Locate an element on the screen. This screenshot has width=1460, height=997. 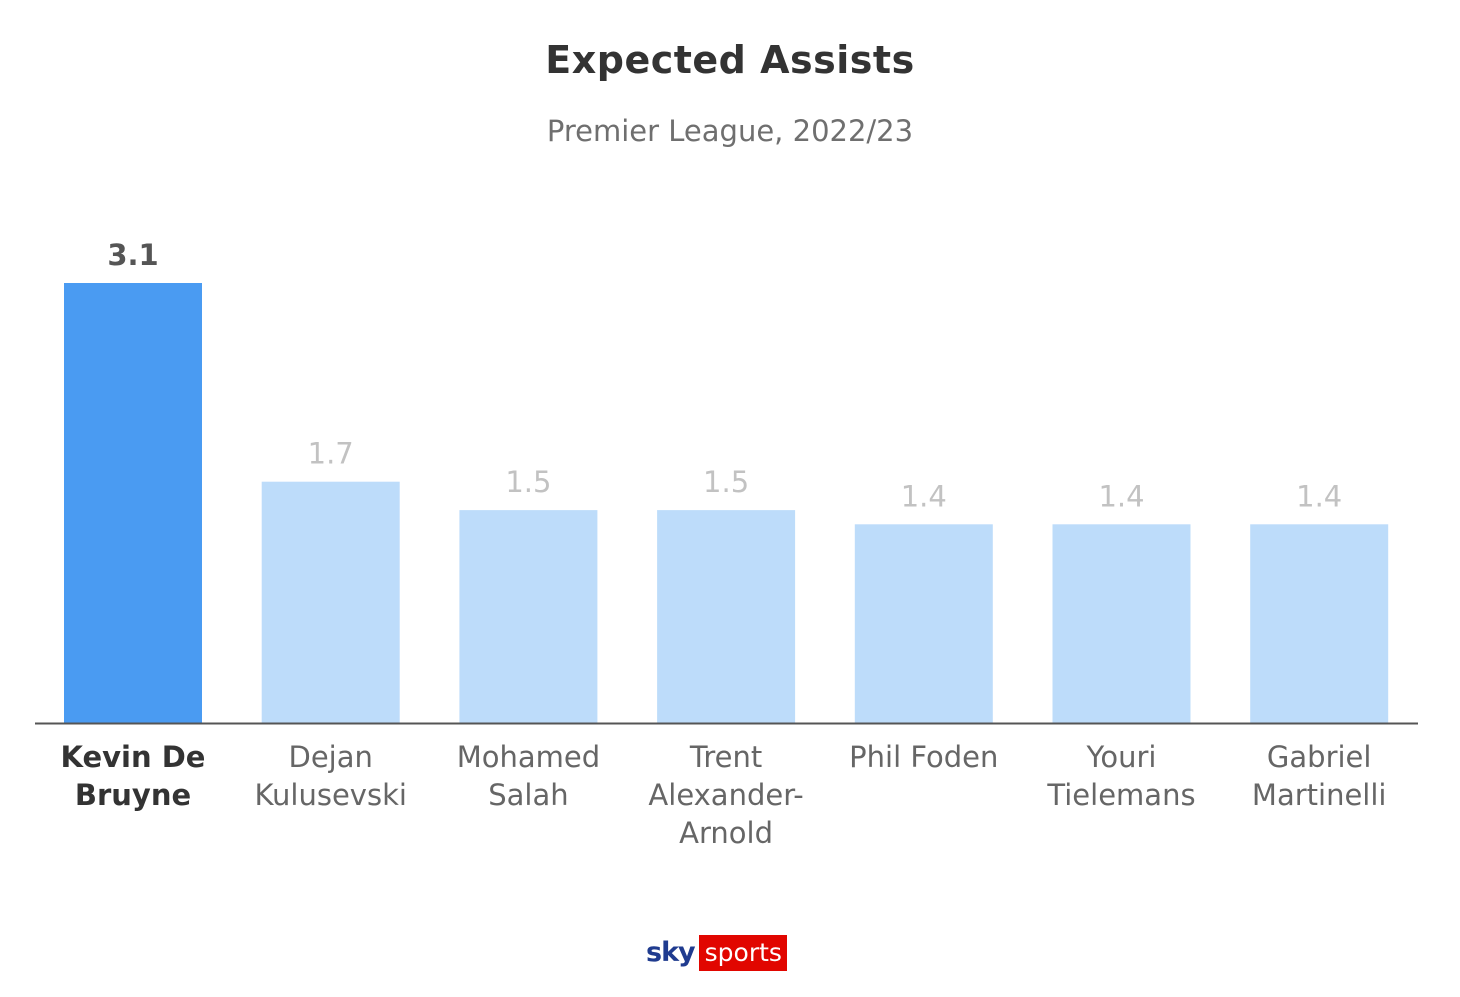
chart-title: Expected Assists is located at coordinates (730, 60).